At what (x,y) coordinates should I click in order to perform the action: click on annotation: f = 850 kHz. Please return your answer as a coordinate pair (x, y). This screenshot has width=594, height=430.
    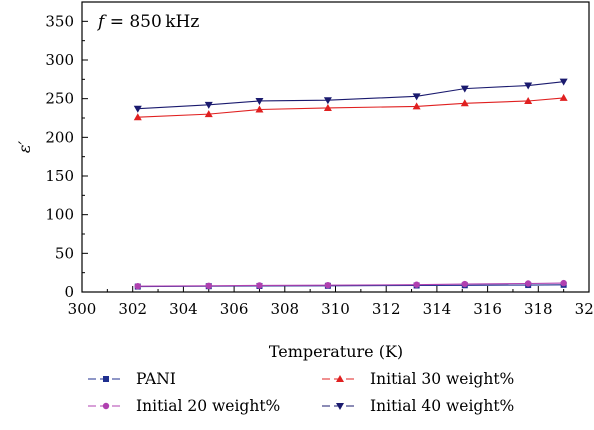
    Looking at the image, I should click on (147, 22).